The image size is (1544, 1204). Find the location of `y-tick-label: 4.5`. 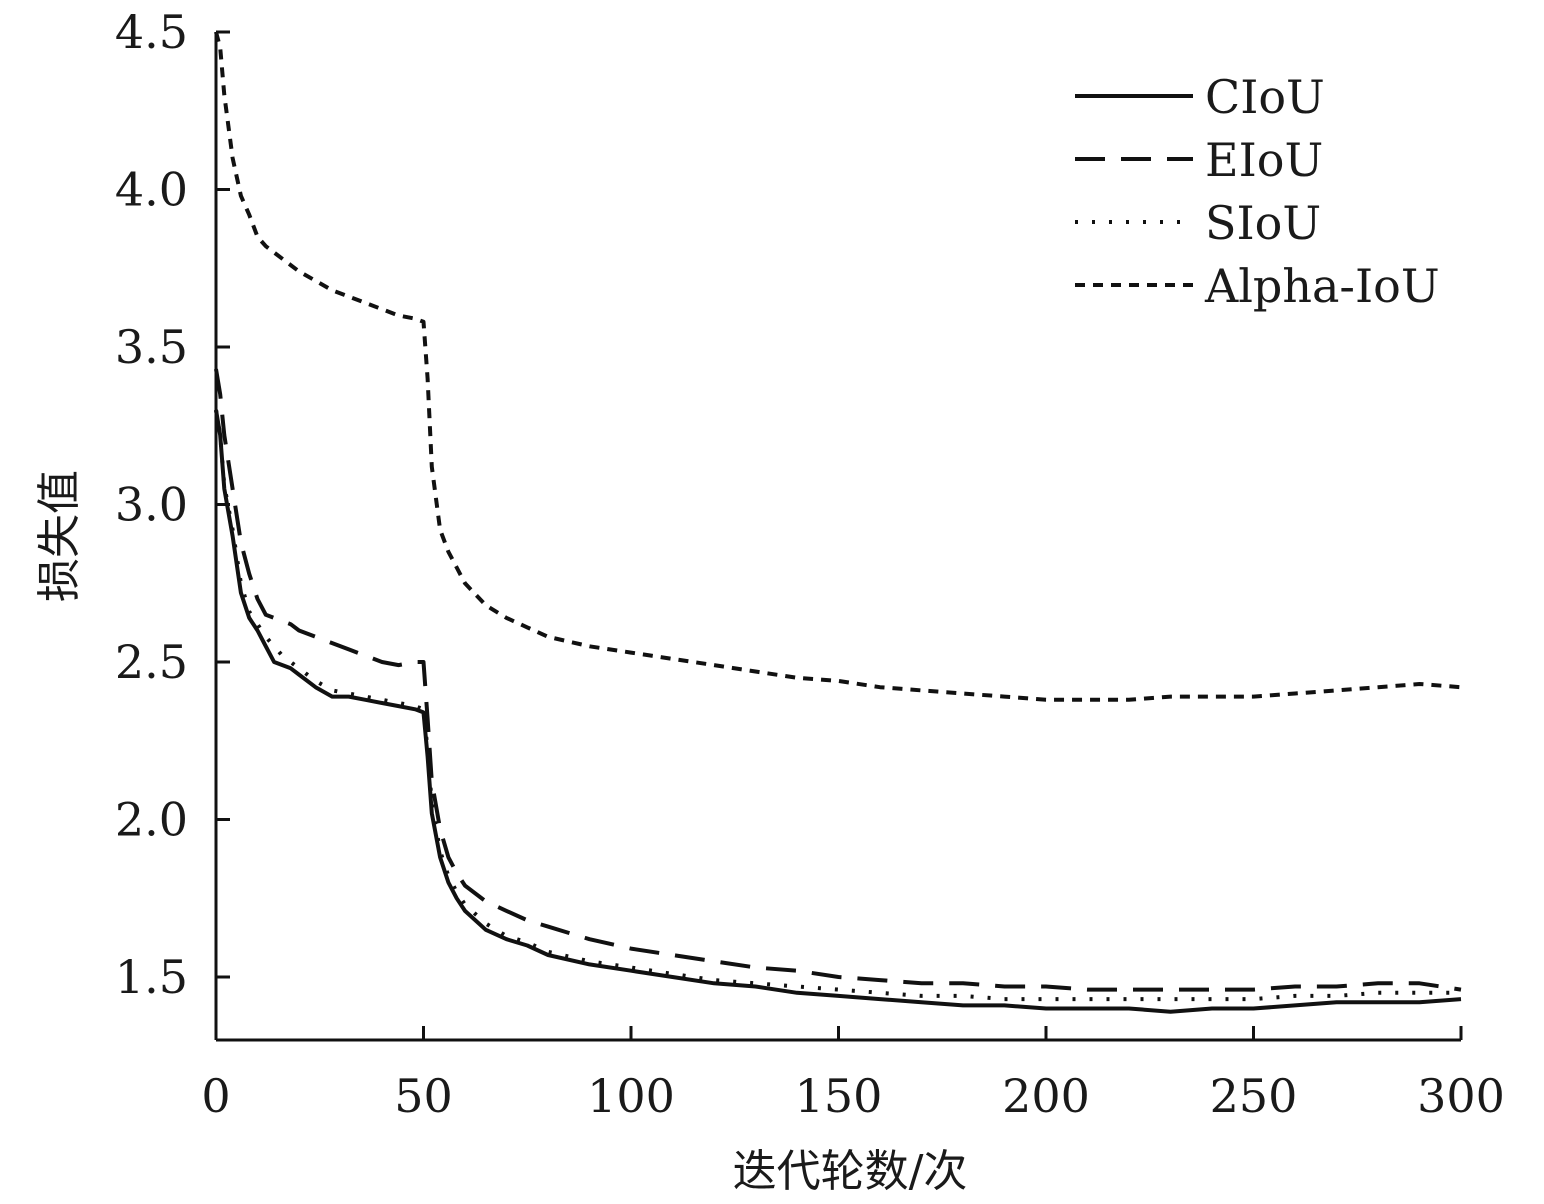

y-tick-label: 4.5 is located at coordinates (151, 32).